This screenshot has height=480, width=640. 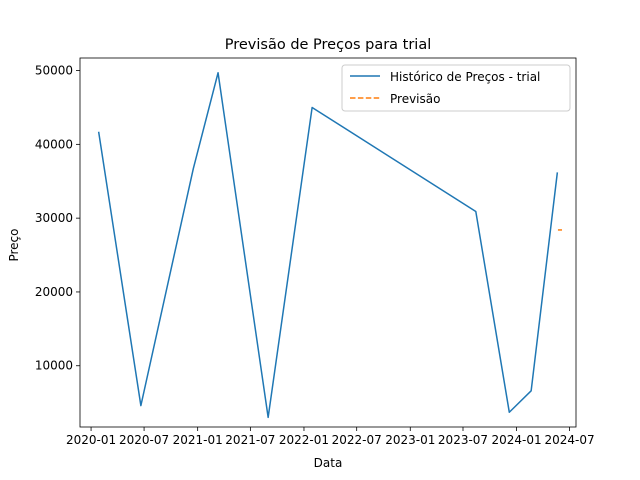 What do you see at coordinates (54, 366) in the screenshot?
I see `y-tick-label: 10000` at bounding box center [54, 366].